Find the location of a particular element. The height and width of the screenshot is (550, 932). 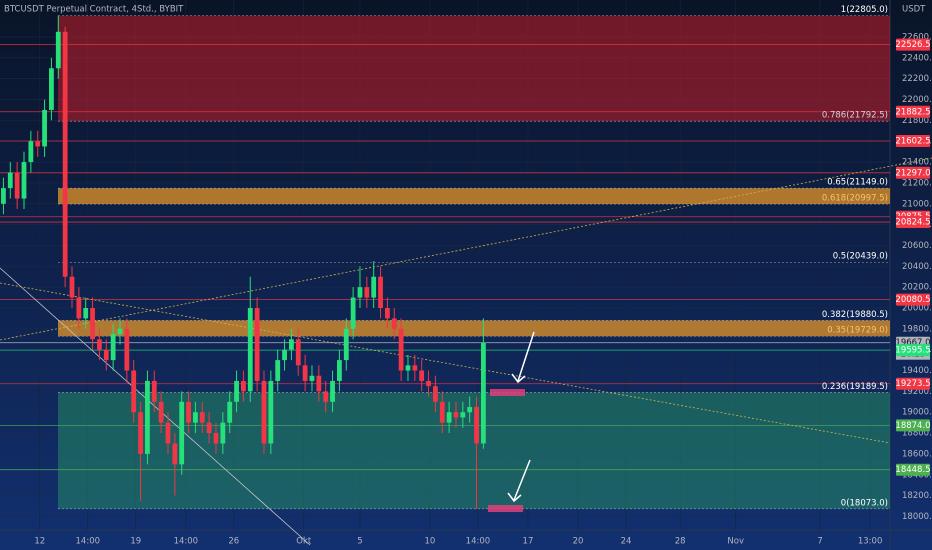

y-tick-label: 22400.0 is located at coordinates (917, 58).